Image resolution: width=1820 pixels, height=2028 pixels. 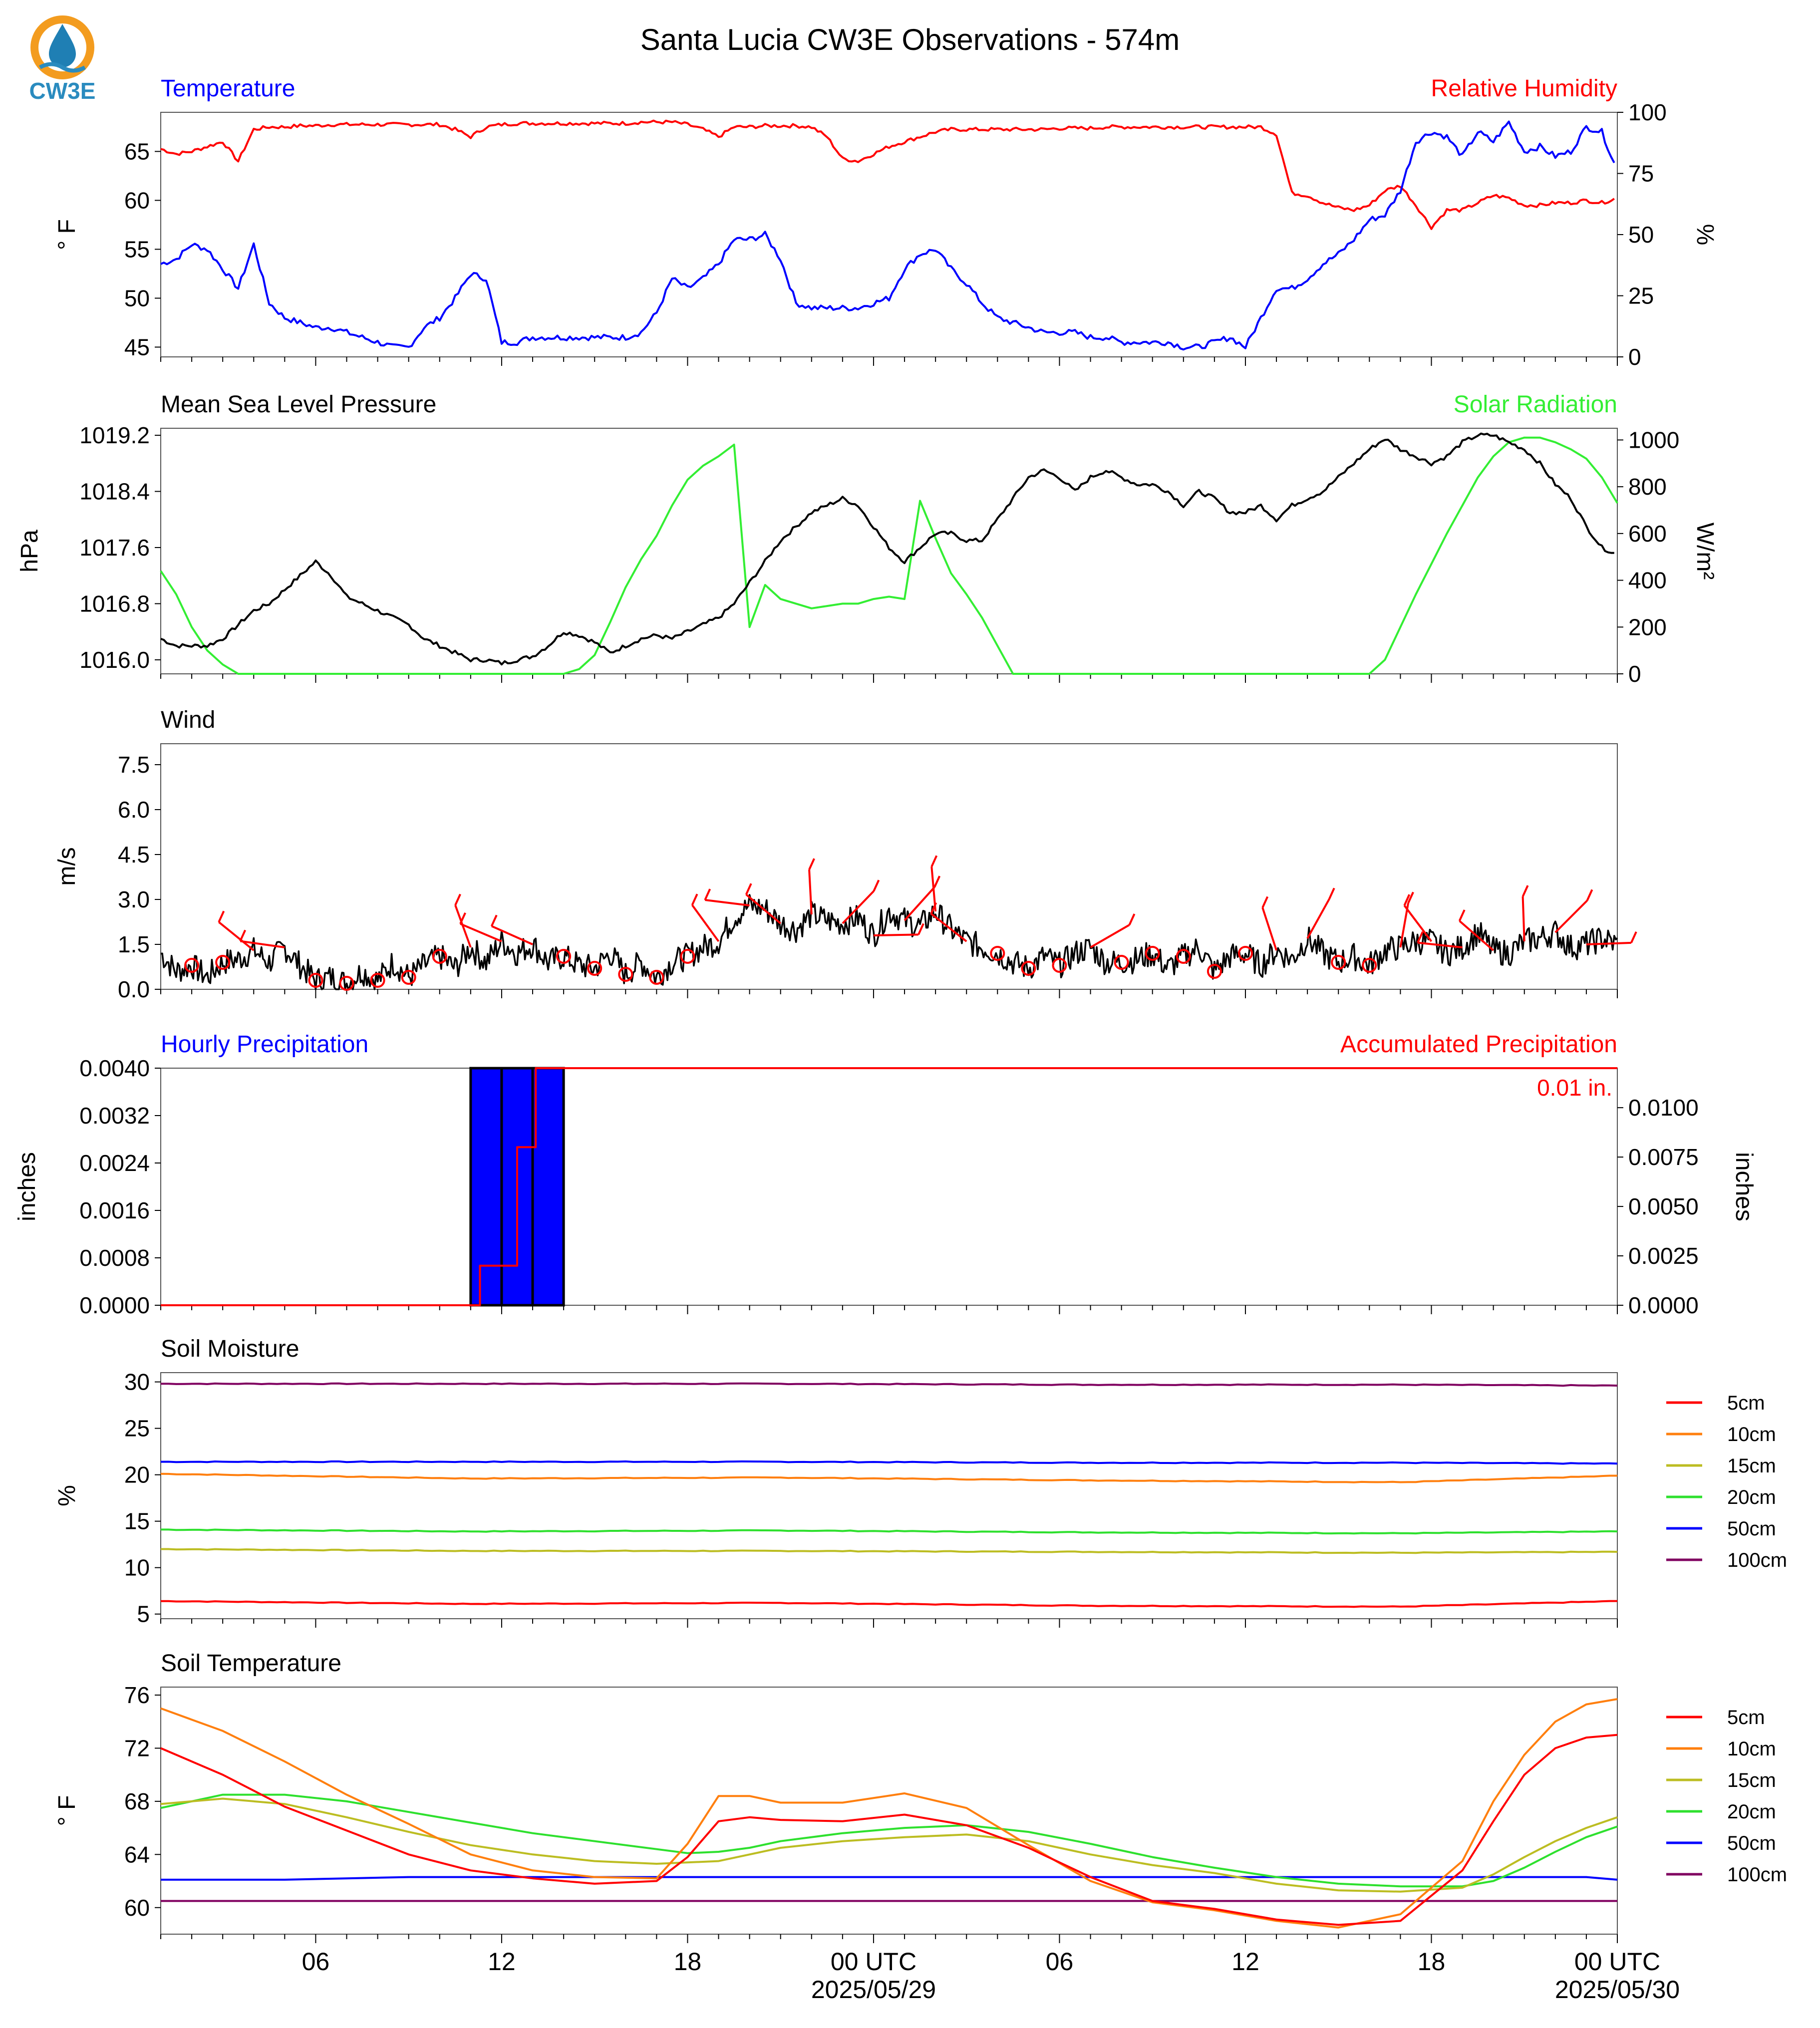 I want to click on y-tick-label-left: 1017.6, so click(x=114, y=548).